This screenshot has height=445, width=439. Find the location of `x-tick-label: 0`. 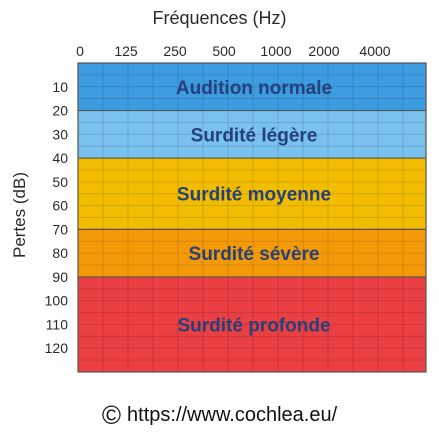

x-tick-label: 0 is located at coordinates (80, 51).